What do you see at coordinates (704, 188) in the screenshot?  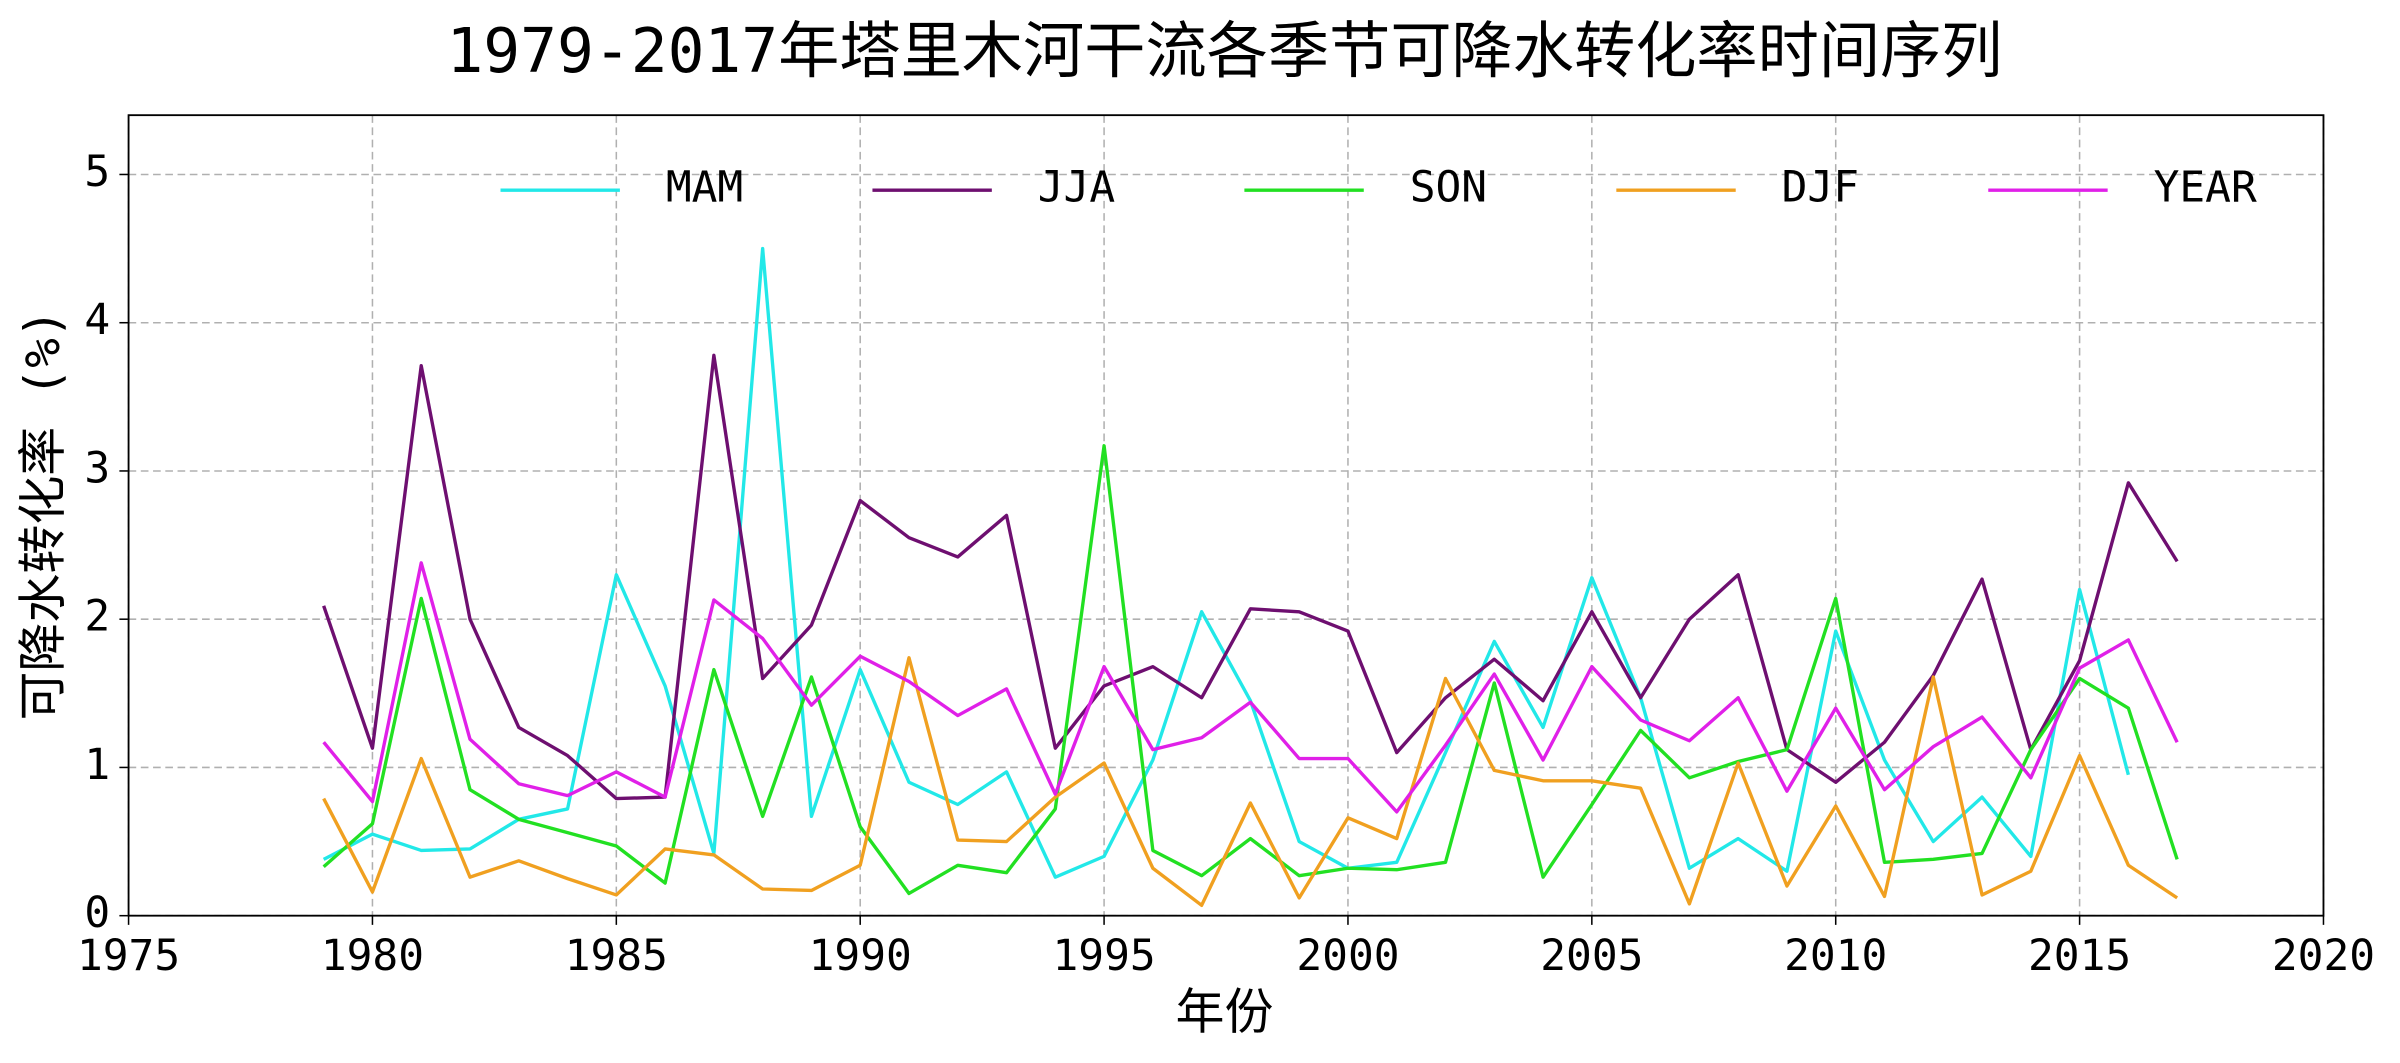 I see `legend-label: MAM` at bounding box center [704, 188].